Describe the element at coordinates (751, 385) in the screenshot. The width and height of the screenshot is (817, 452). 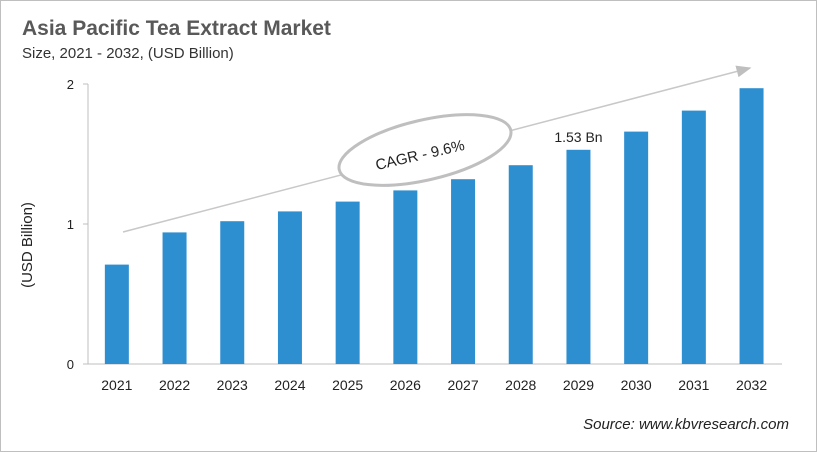
I see `x-tick-label: 2032` at that location.